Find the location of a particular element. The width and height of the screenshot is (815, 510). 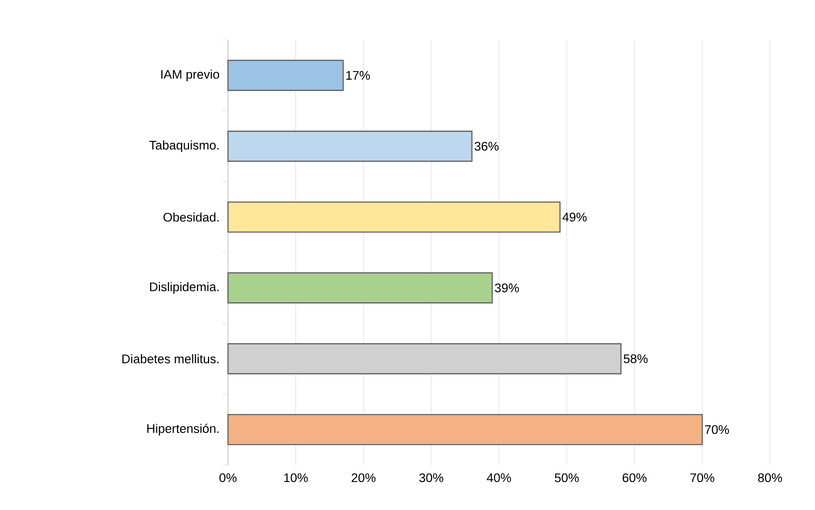

x-tick-label: 50% is located at coordinates (566, 477).